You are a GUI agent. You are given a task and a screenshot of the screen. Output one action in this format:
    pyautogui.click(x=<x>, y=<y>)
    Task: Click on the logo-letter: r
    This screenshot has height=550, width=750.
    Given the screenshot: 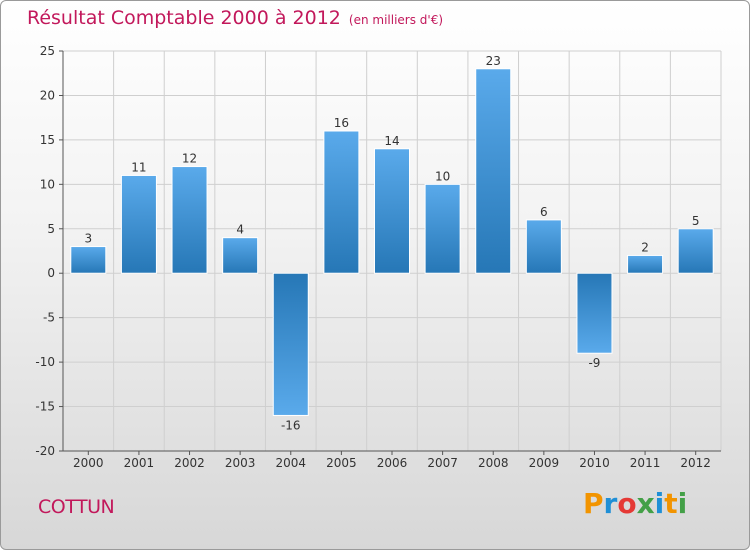 What is the action you would take?
    pyautogui.click(x=610, y=503)
    